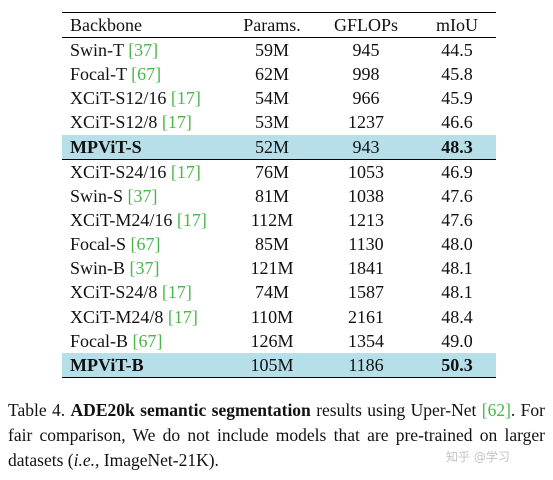 This screenshot has height=480, width=553. Describe the element at coordinates (99, 50) in the screenshot. I see `backbone-name: Swin-T` at that location.